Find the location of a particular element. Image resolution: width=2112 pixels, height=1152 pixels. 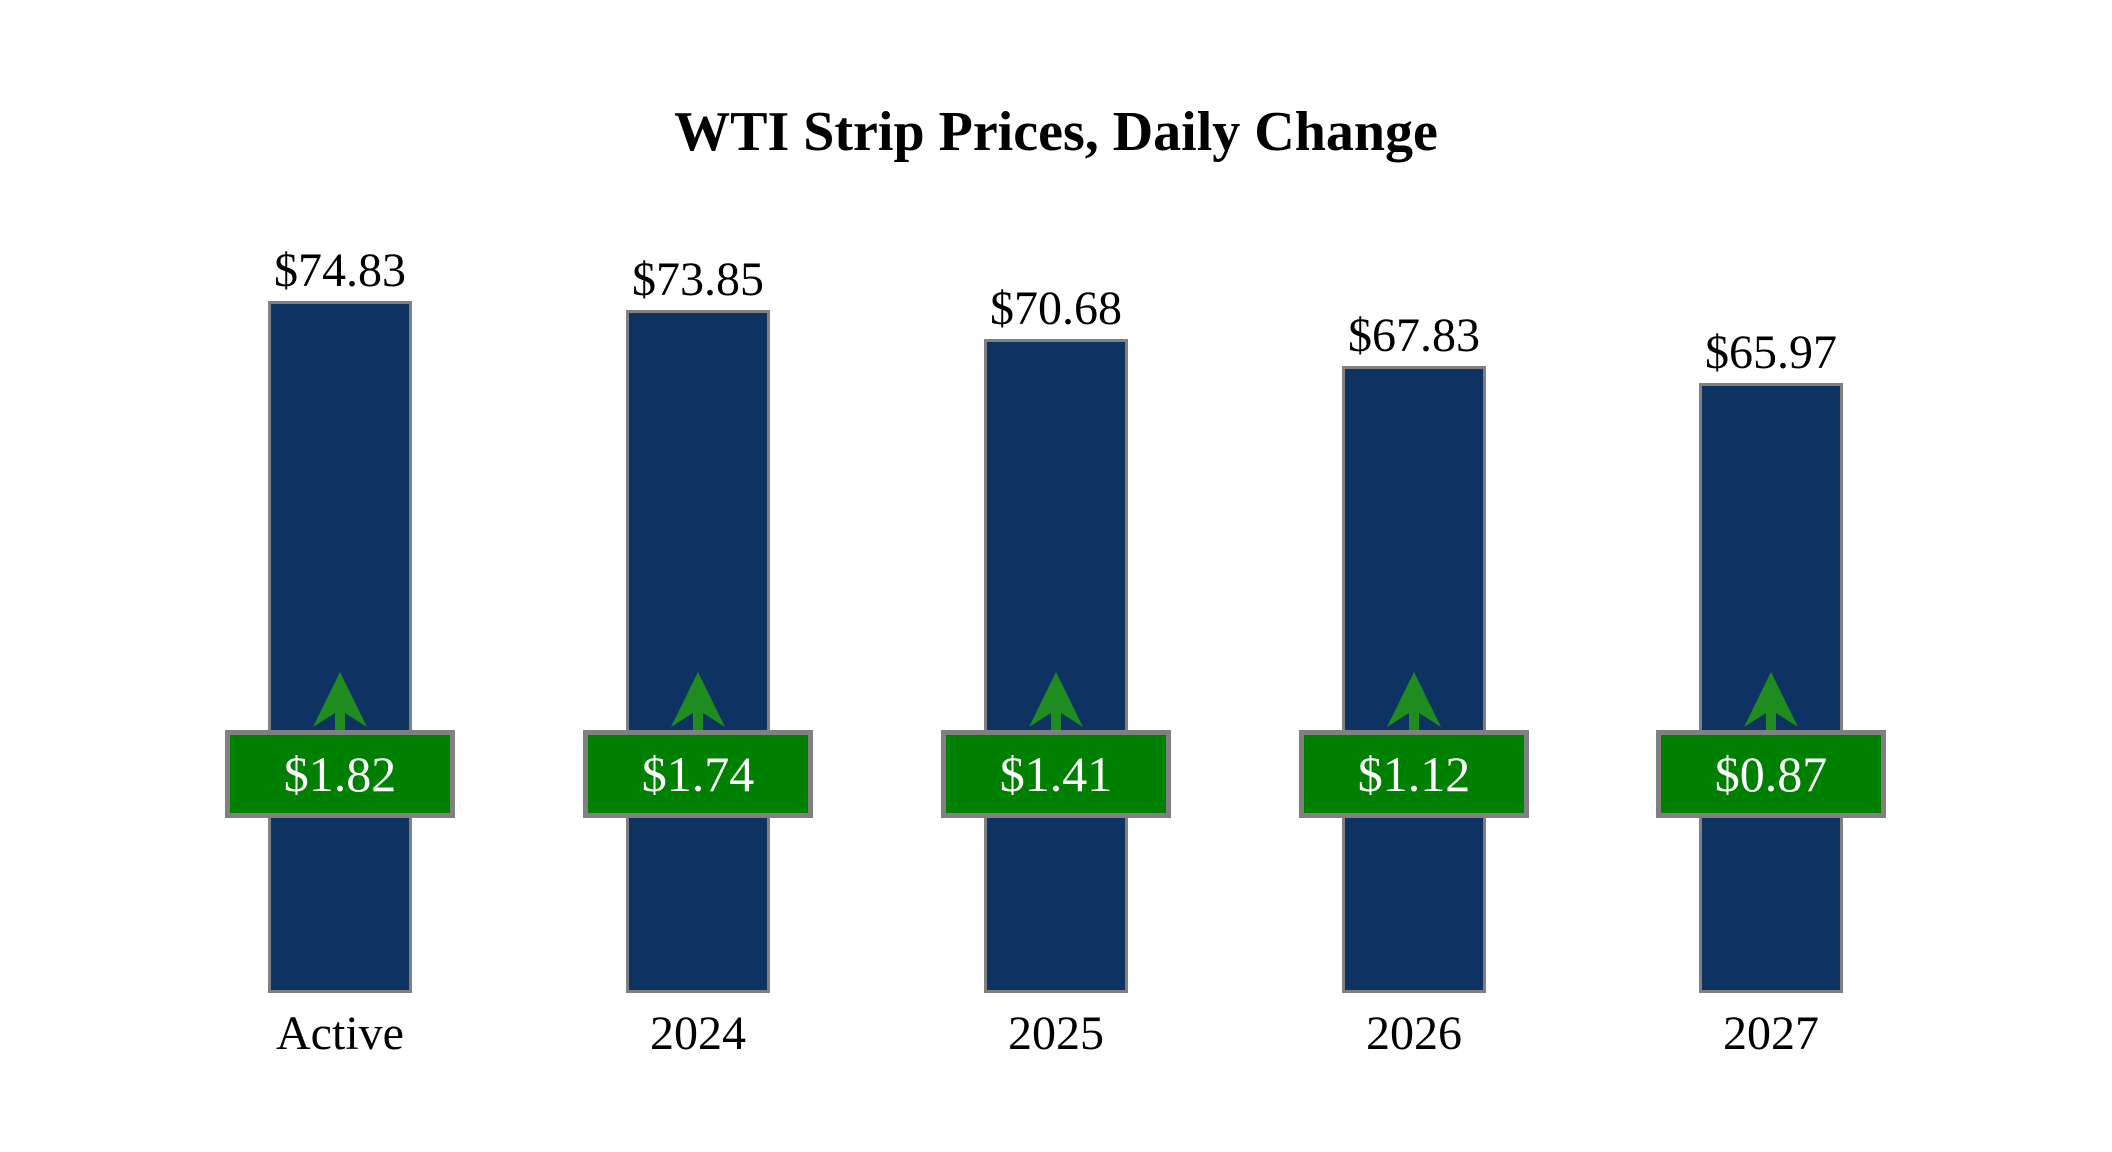

price-label: $70.68 is located at coordinates (1056, 308).